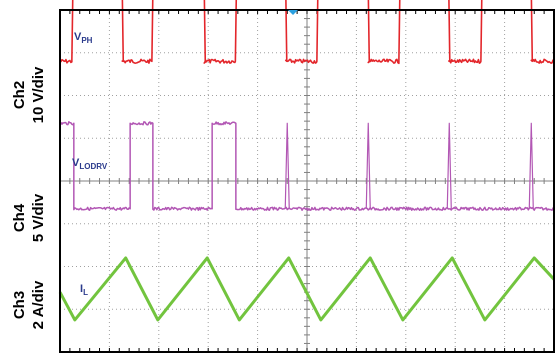  I want to click on ch2-signal-label-main: V, so click(78, 37).